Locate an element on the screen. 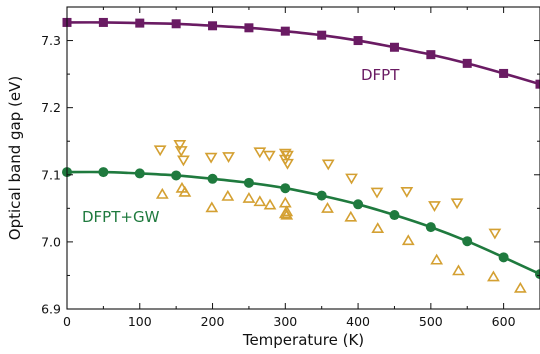  x-axis-label: Temperature (K) is located at coordinates (303, 340).